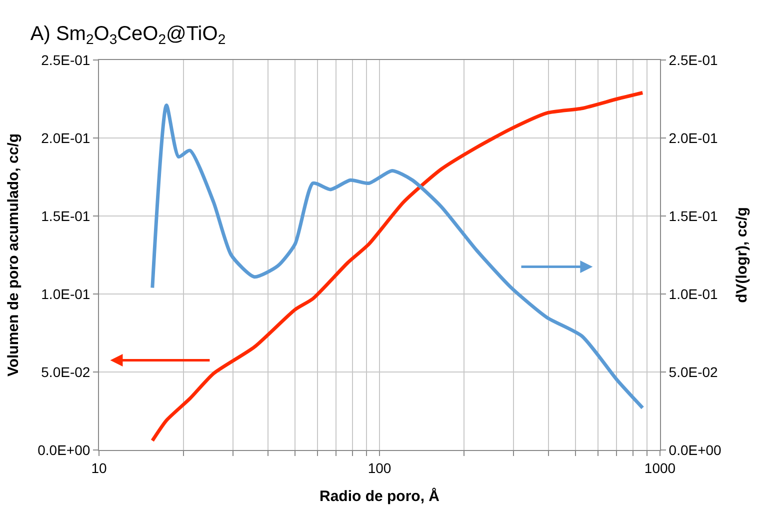 The height and width of the screenshot is (520, 760). I want to click on y-tick-label: 2.5E-01, so click(65, 60).